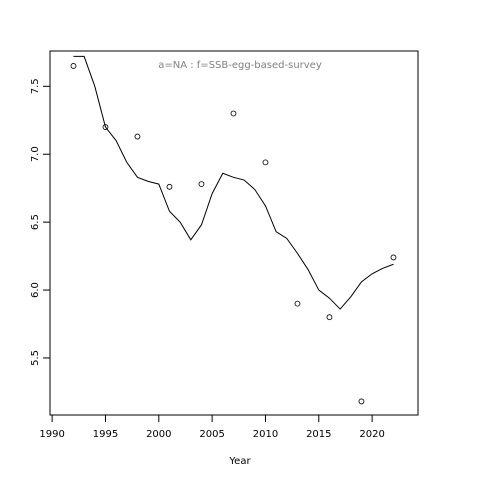 The width and height of the screenshot is (480, 480). I want to click on x-tick-label: 1990, so click(51, 434).